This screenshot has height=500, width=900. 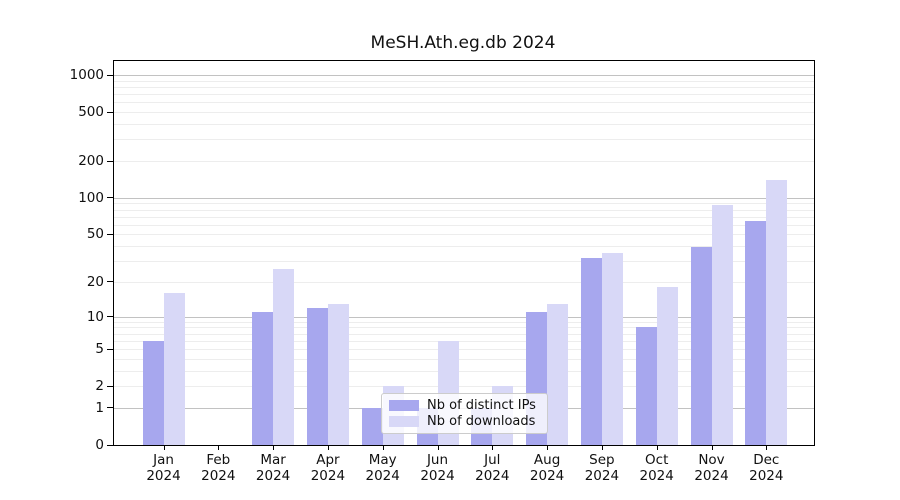 What do you see at coordinates (404, 406) in the screenshot?
I see `legend-swatch-distinct-ips` at bounding box center [404, 406].